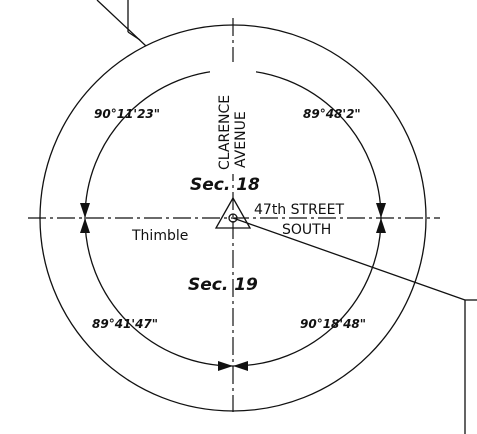 This screenshot has height=434, width=477. I want to click on angle-label: 90°18'48", so click(333, 324).